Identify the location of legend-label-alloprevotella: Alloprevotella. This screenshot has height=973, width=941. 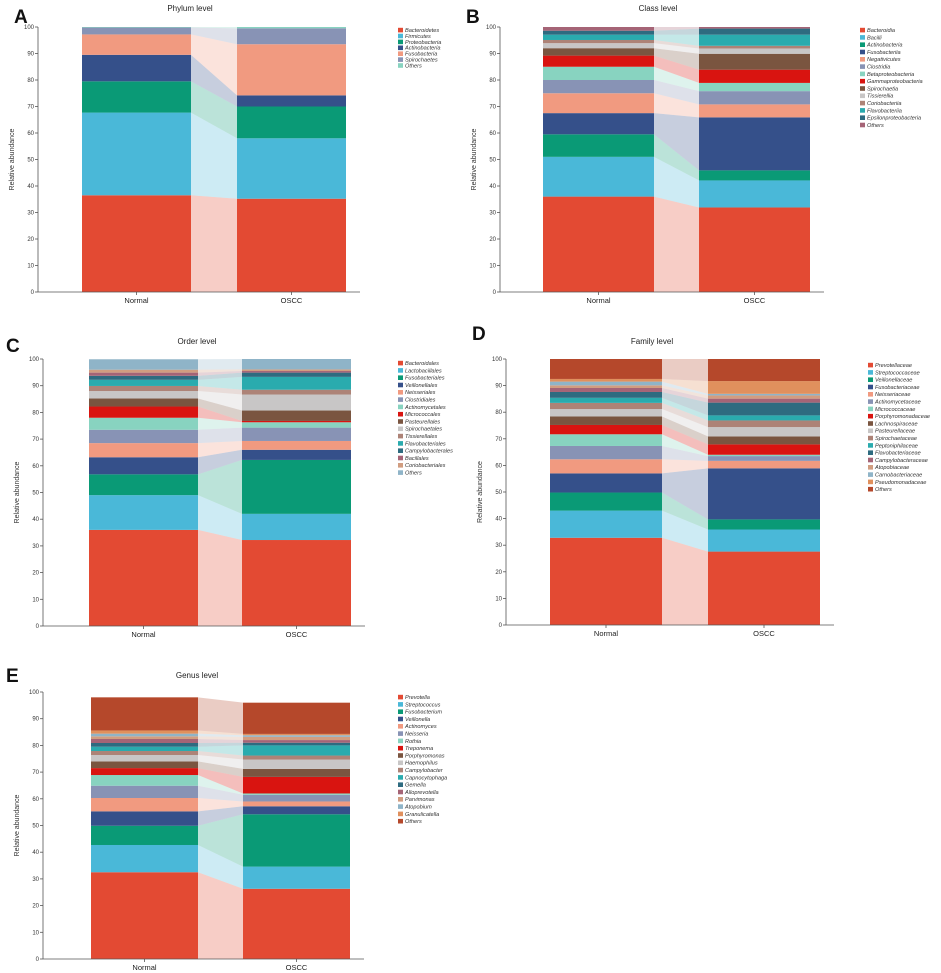
(421, 793).